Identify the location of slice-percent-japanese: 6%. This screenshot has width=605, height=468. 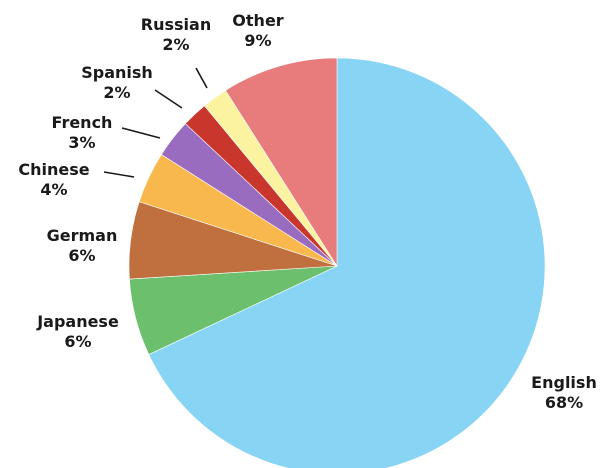
(77, 341).